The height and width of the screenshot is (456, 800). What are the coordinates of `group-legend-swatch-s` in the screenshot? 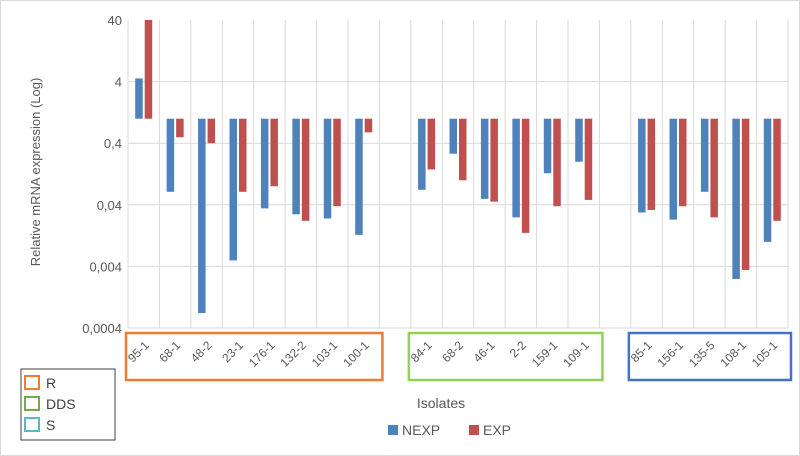 It's located at (32, 424).